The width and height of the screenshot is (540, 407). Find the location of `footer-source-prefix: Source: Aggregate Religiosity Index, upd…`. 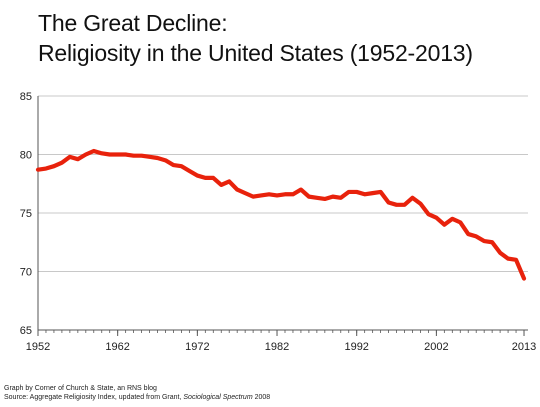

footer-source-prefix: Source: Aggregate Religiosity Index, upd… is located at coordinates (94, 397).